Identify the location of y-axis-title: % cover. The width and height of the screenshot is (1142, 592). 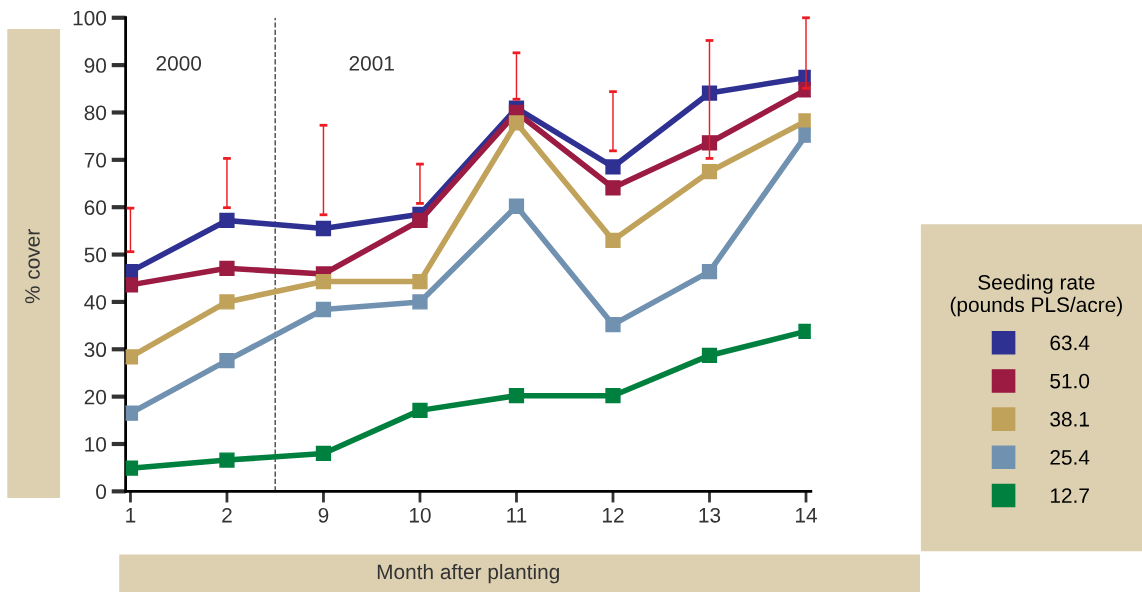
(32, 266).